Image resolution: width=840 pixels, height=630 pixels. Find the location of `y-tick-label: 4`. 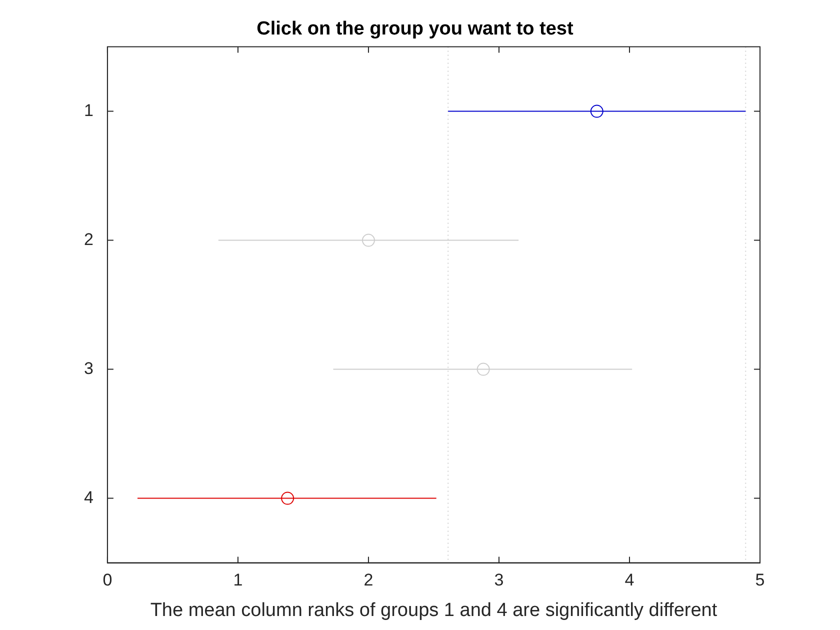

y-tick-label: 4 is located at coordinates (89, 497).